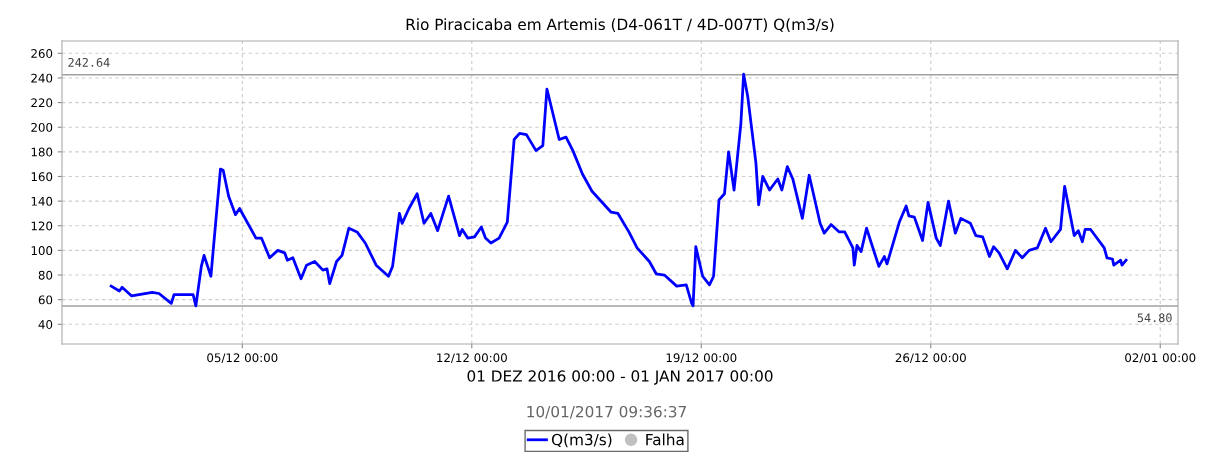 Image resolution: width=1213 pixels, height=459 pixels. I want to click on x-tick-label: 02/01 00:00, so click(1160, 358).